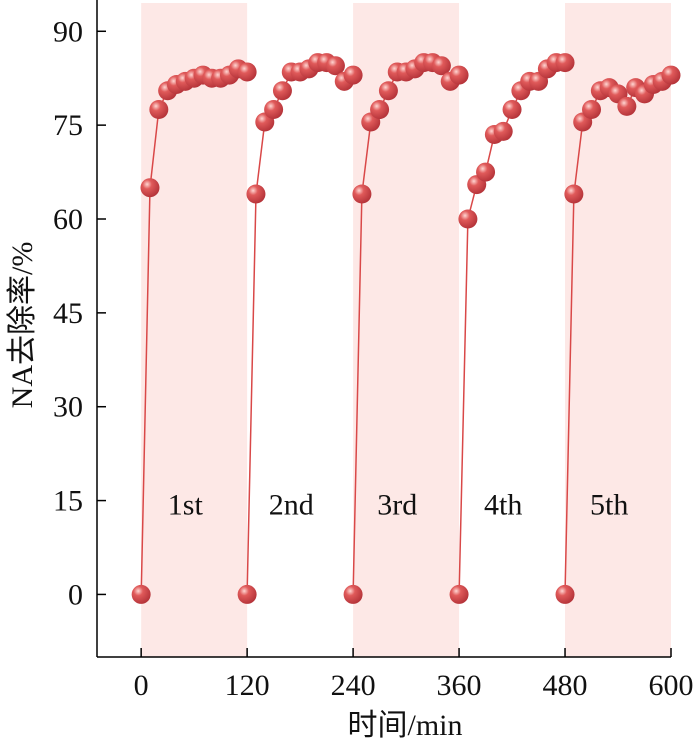  Describe the element at coordinates (503, 505) in the screenshot. I see `cycle-label-4th: 4th` at that location.